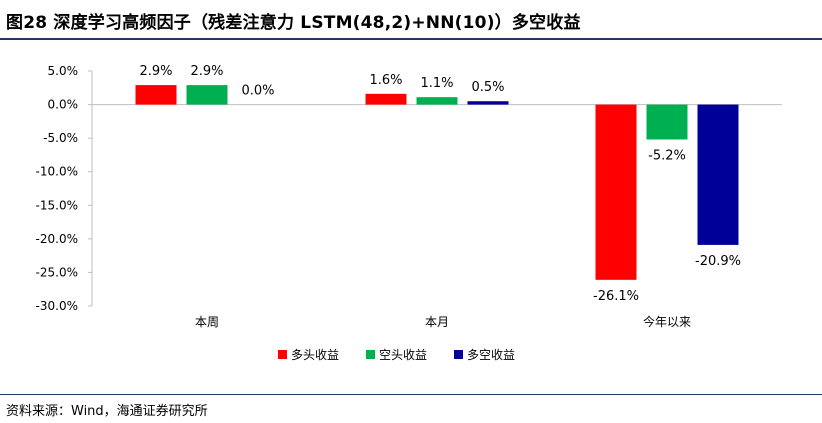 This screenshot has height=423, width=822. What do you see at coordinates (616, 296) in the screenshot?
I see `data-label: -26.1%` at bounding box center [616, 296].